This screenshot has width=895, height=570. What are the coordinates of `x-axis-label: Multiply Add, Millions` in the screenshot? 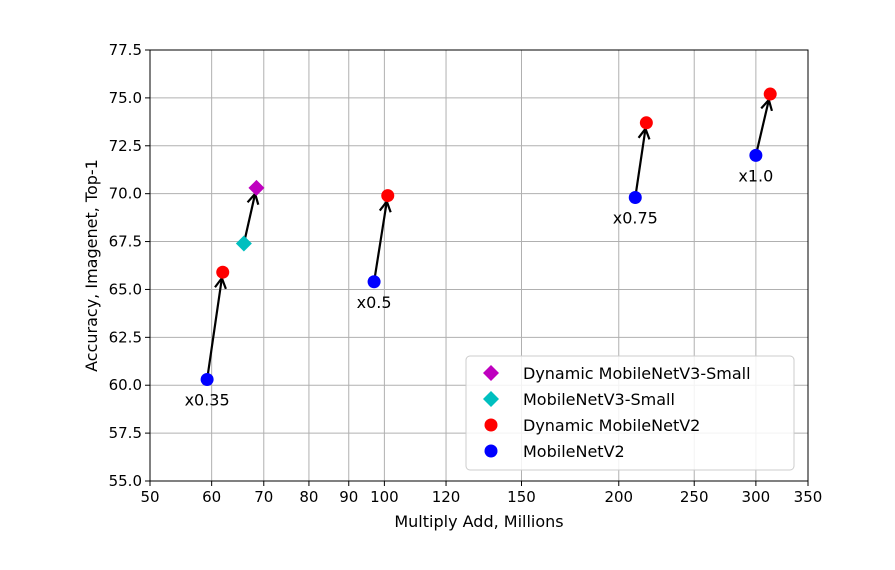 It's located at (478, 521).